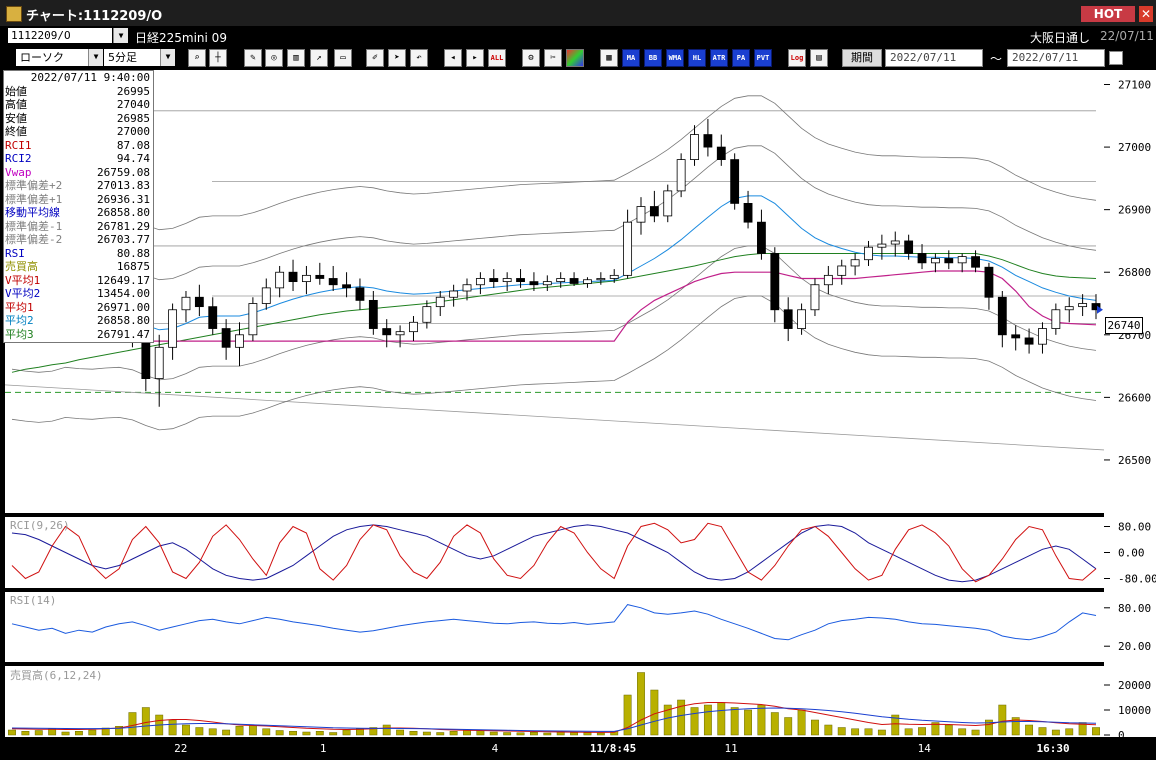 Image resolution: width=1156 pixels, height=760 pixels. I want to click on chart-type-dropdown-icon: ▼, so click(95, 57).